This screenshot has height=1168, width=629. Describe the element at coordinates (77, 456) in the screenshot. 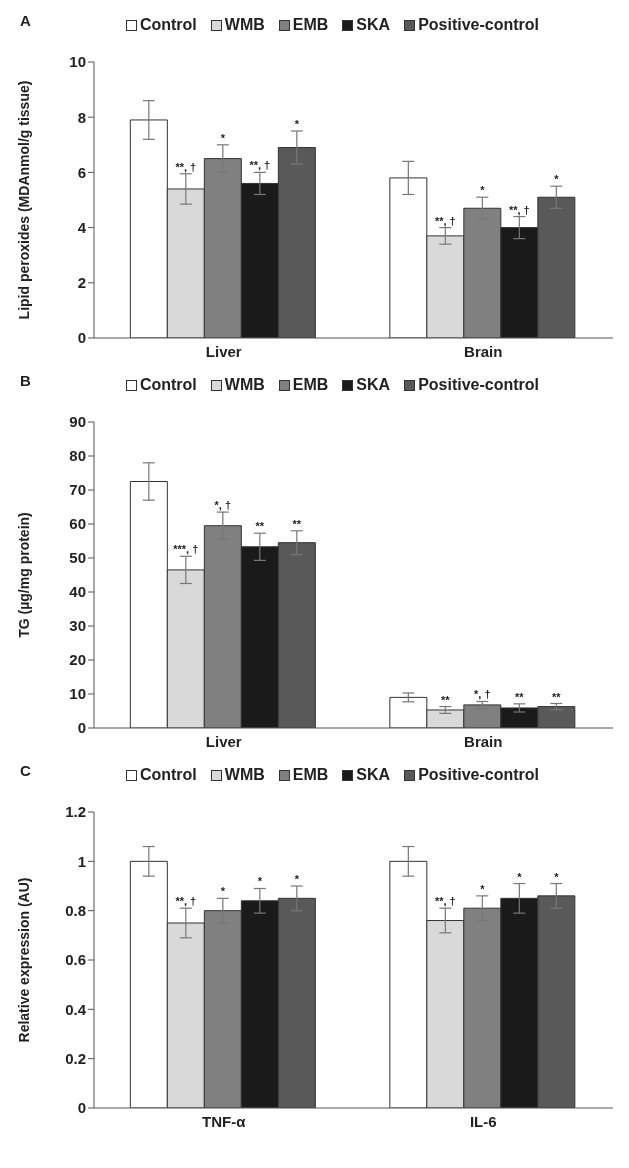

I see `y-tick-label: 80` at that location.